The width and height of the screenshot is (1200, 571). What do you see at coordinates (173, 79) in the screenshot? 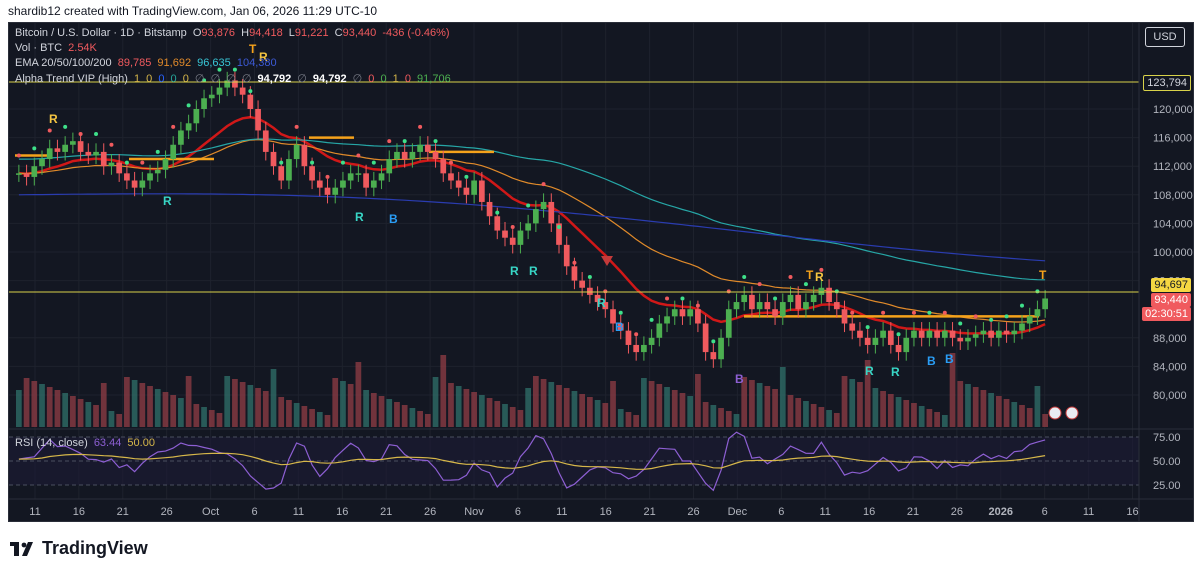
I see `alpha-v3: 0` at bounding box center [173, 79].